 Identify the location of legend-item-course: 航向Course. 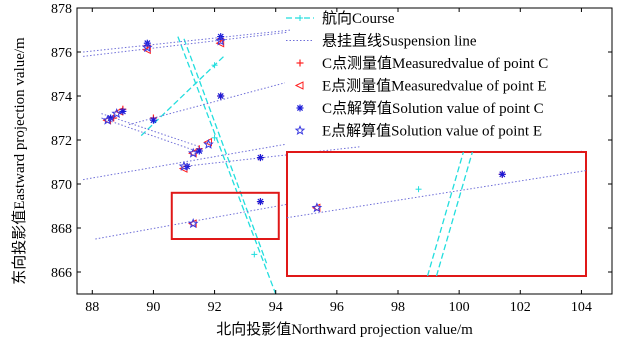
(340, 18).